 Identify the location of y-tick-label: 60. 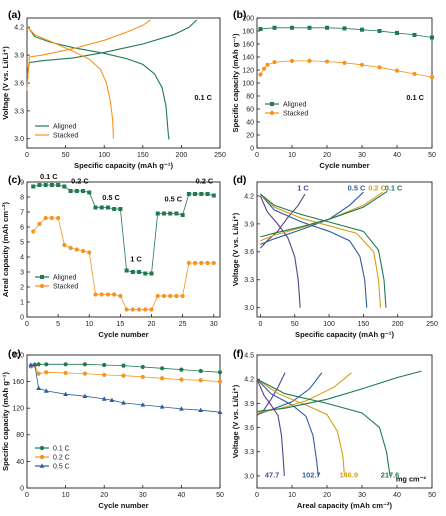
(250, 109).